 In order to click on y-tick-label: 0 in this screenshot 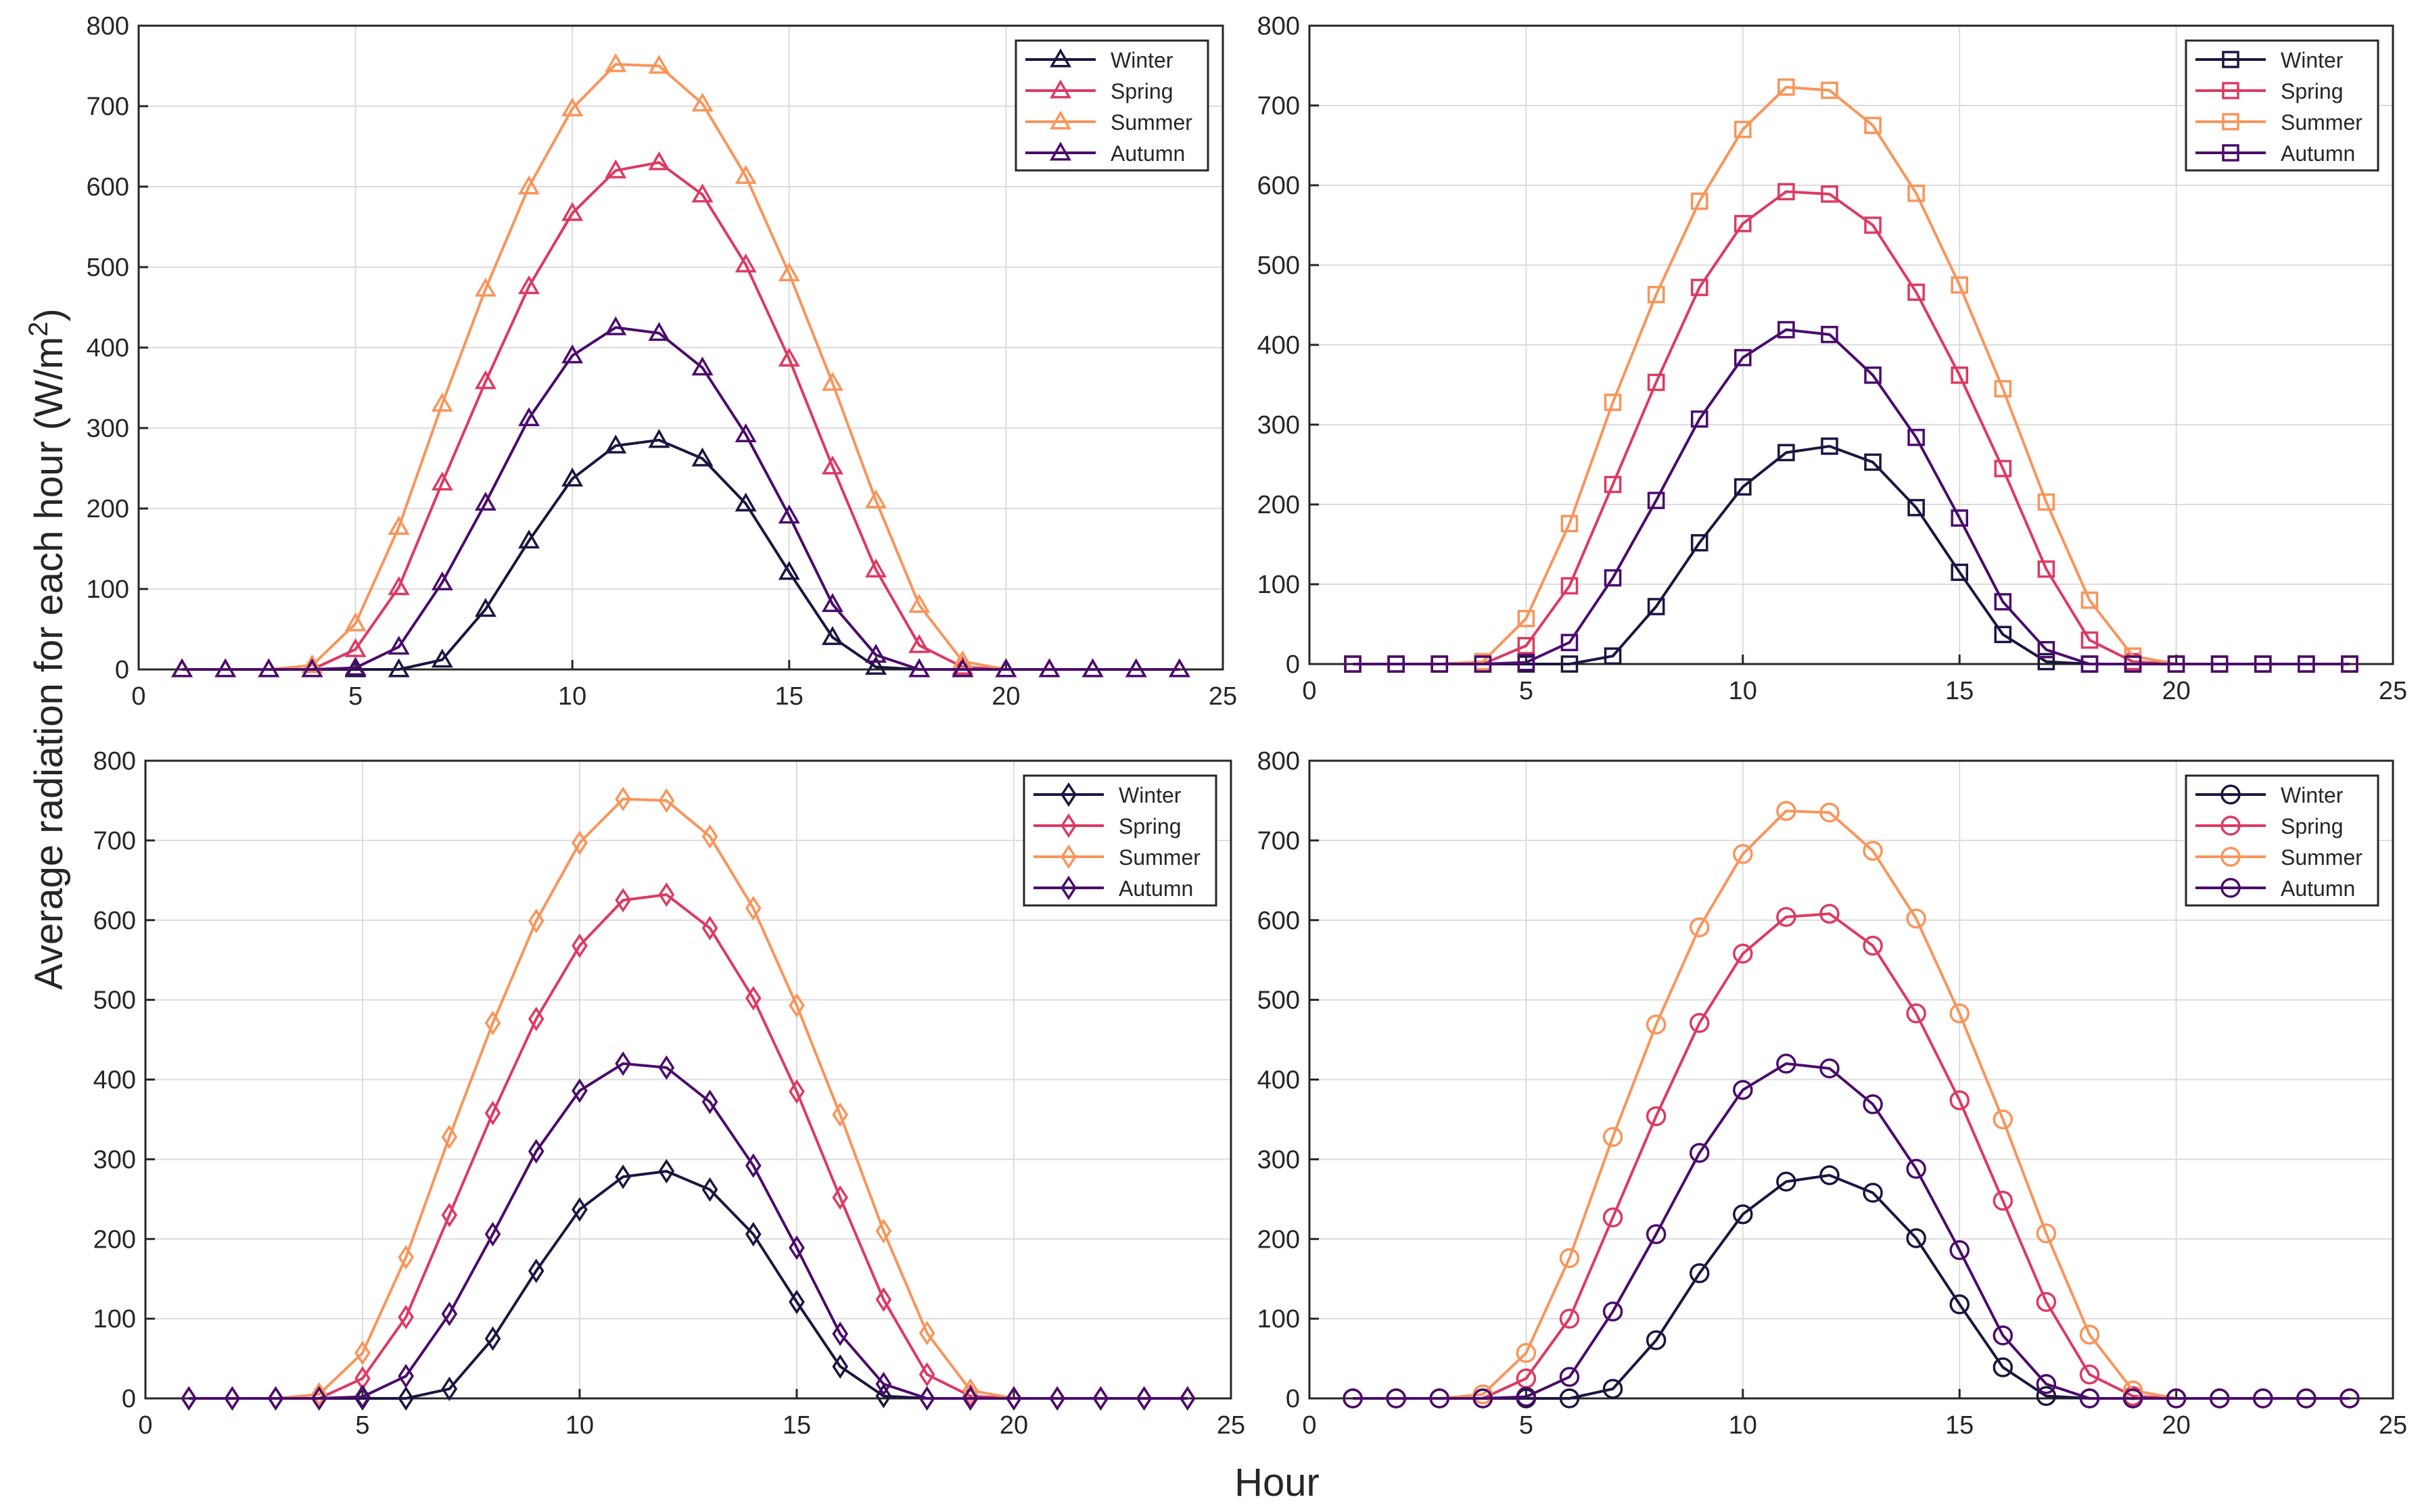, I will do `click(1293, 1399)`.